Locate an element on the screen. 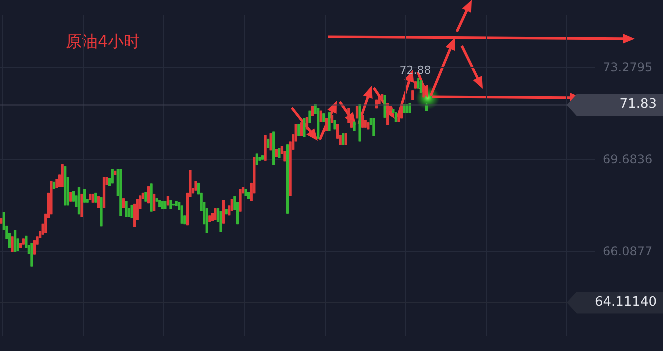  annotation: 72.88 is located at coordinates (416, 70).